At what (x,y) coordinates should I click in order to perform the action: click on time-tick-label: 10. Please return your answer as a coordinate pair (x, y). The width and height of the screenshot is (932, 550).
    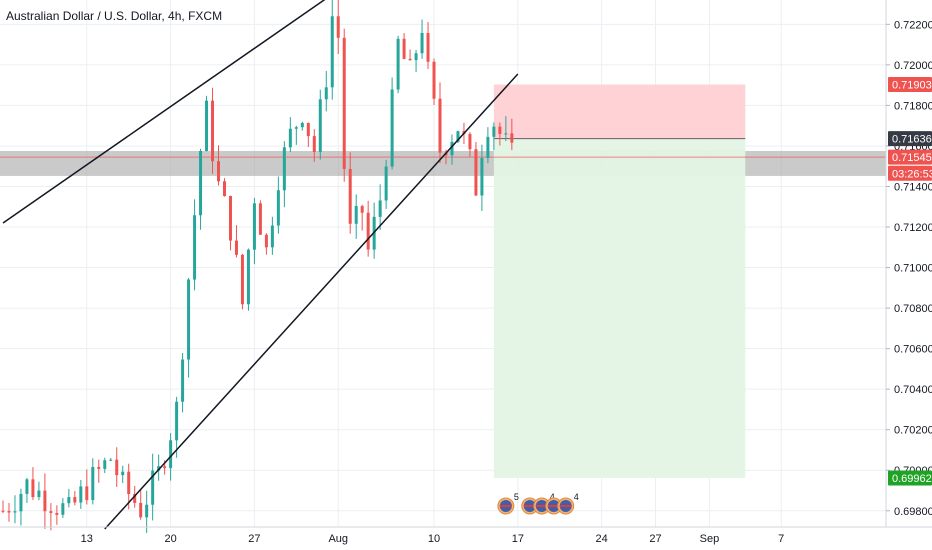
    Looking at the image, I should click on (434, 539).